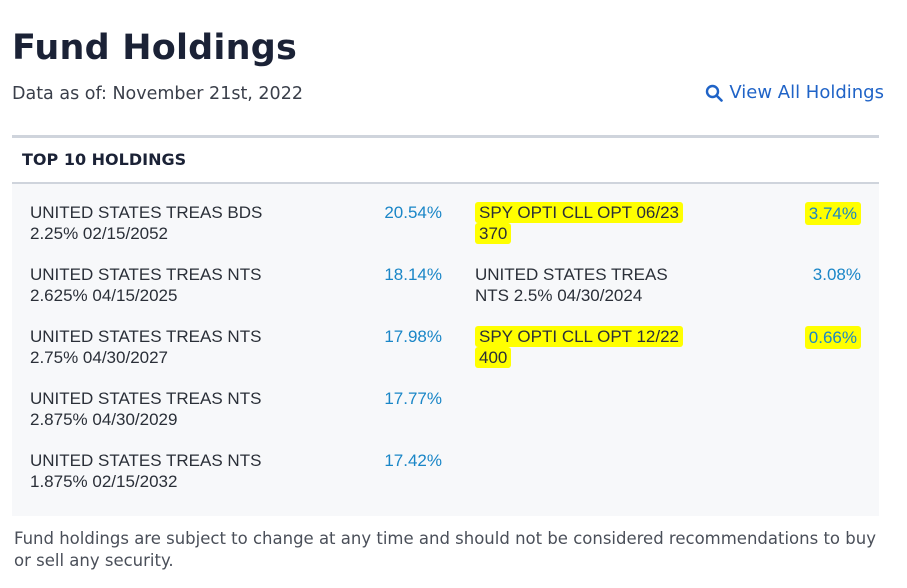 The width and height of the screenshot is (907, 588). What do you see at coordinates (146, 347) in the screenshot?
I see `holding-name: UNITED STATES TREAS NTS 2.75% 04/30/2027` at bounding box center [146, 347].